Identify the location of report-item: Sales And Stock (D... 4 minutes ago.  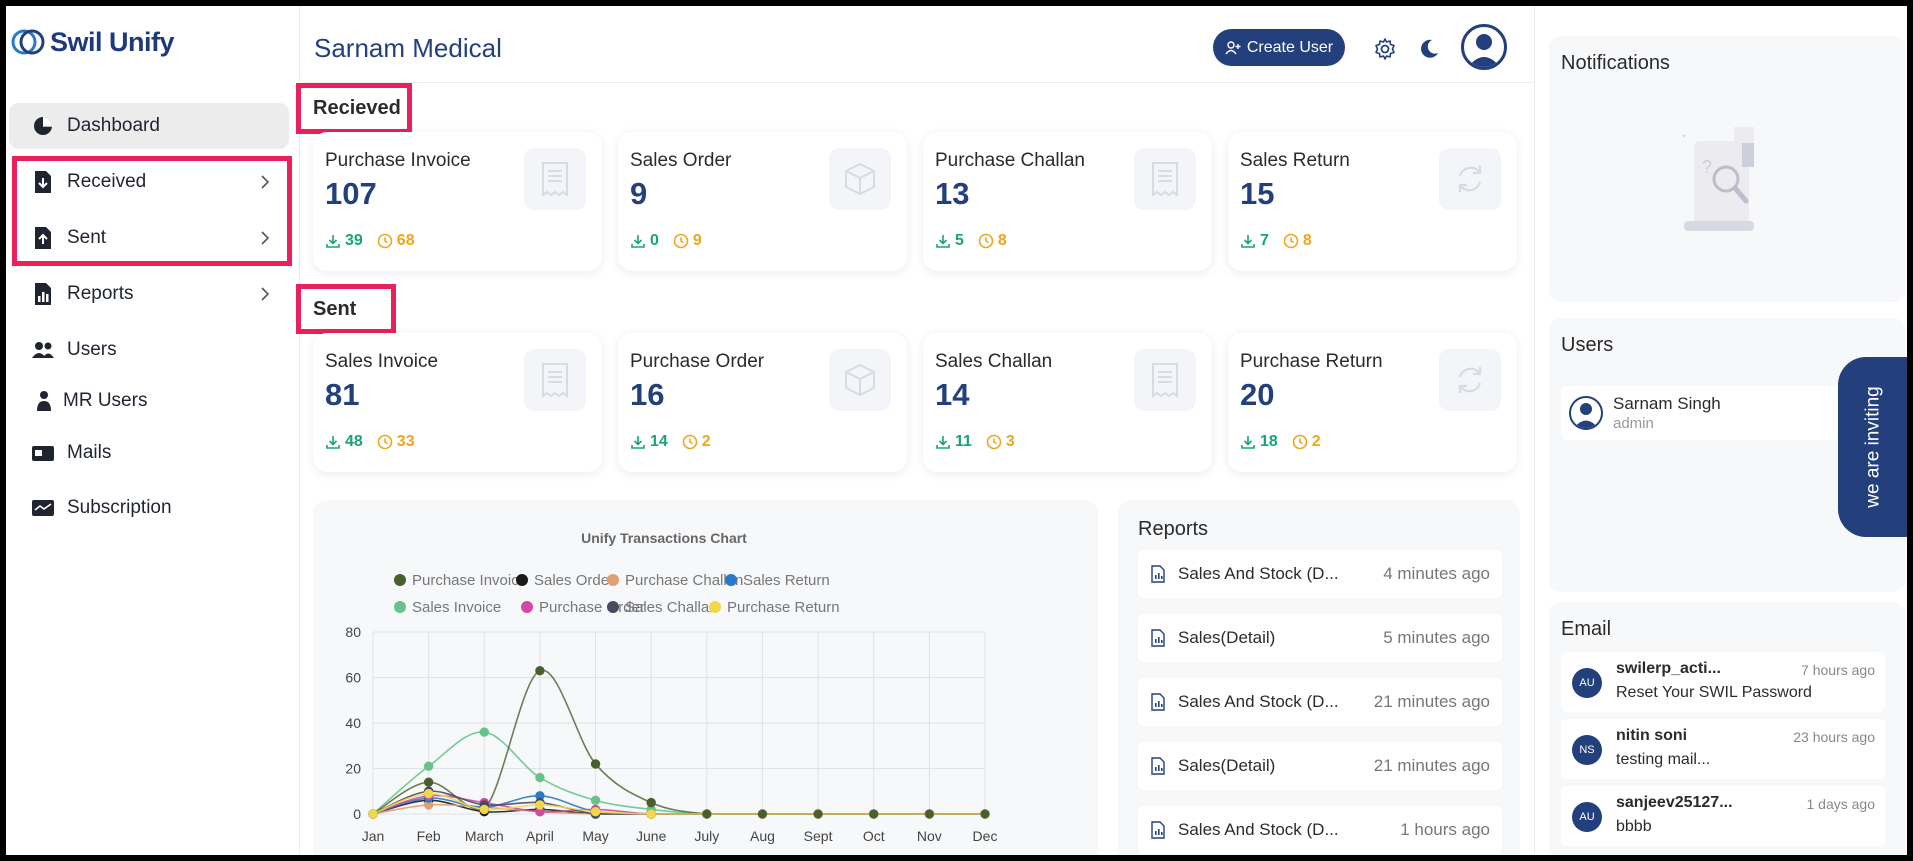
(1320, 574).